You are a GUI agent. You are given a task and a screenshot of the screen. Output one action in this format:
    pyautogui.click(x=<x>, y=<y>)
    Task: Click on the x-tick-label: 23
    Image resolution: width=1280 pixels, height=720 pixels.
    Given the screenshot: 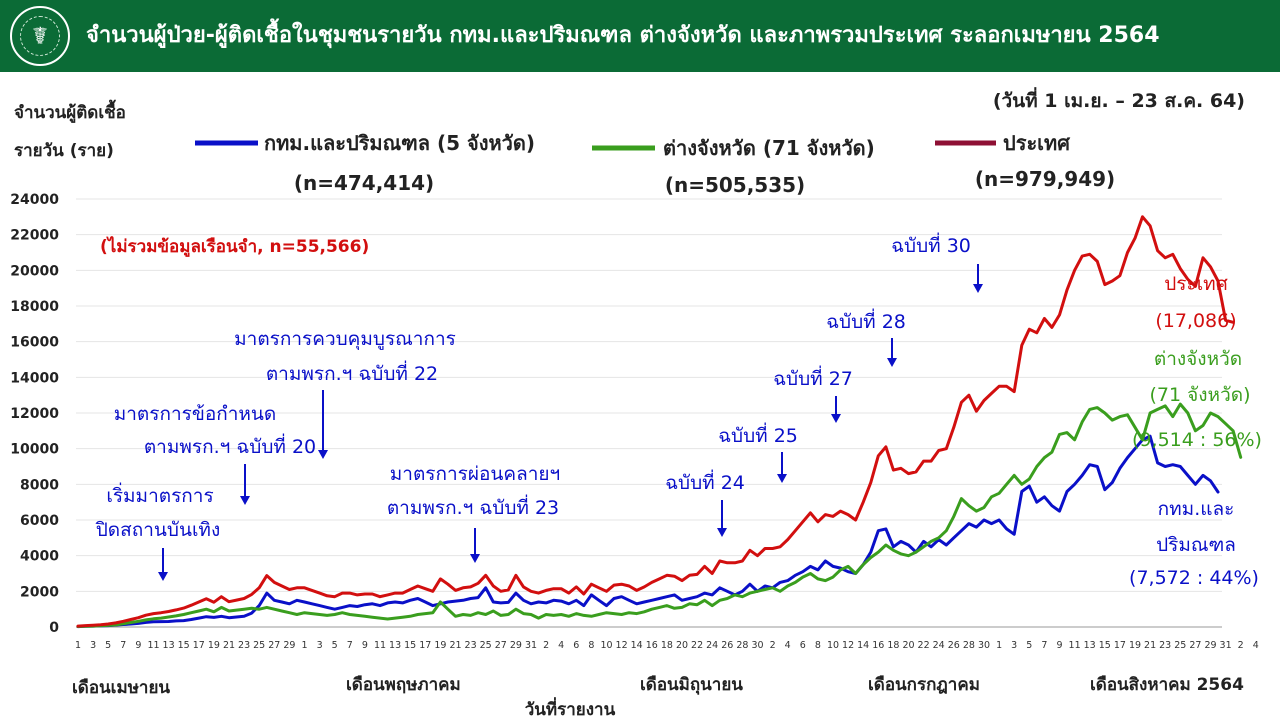 What is the action you would take?
    pyautogui.click(x=471, y=645)
    